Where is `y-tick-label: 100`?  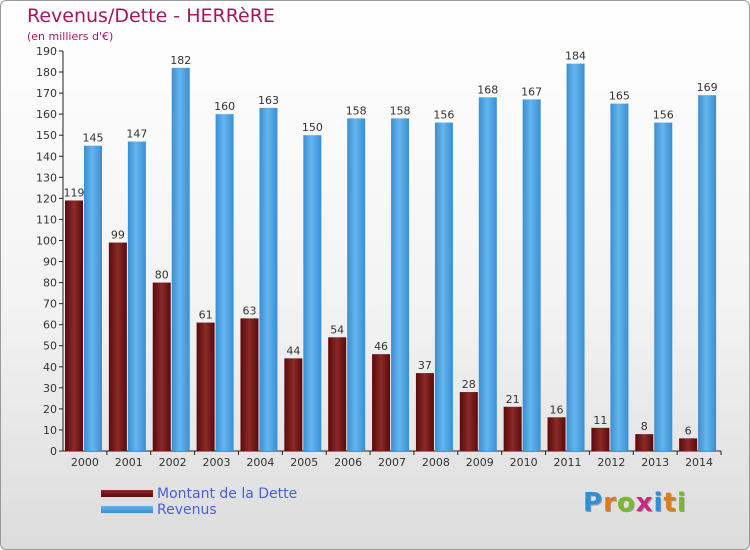
y-tick-label: 100 is located at coordinates (46, 240).